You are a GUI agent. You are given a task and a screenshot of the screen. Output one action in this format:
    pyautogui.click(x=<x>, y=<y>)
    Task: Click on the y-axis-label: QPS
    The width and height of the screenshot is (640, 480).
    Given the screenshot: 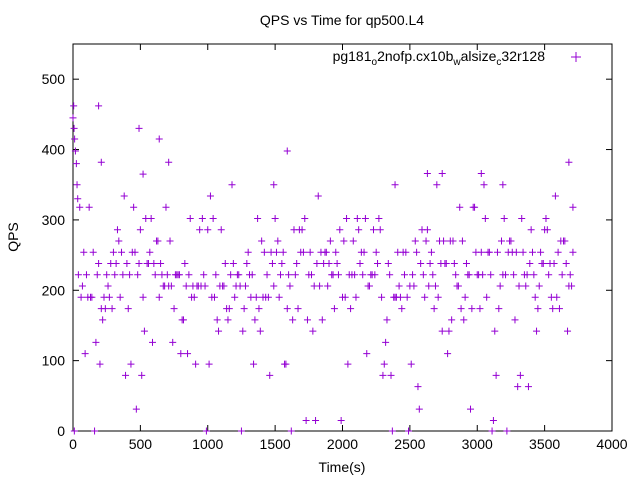 What is the action you would take?
    pyautogui.click(x=13, y=237)
    